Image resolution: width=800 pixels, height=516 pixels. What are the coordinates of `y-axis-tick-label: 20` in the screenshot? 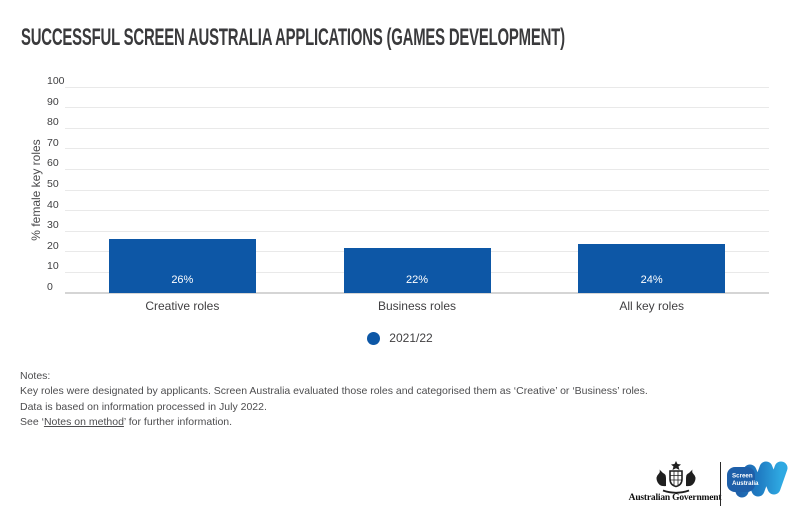 It's located at (53, 245).